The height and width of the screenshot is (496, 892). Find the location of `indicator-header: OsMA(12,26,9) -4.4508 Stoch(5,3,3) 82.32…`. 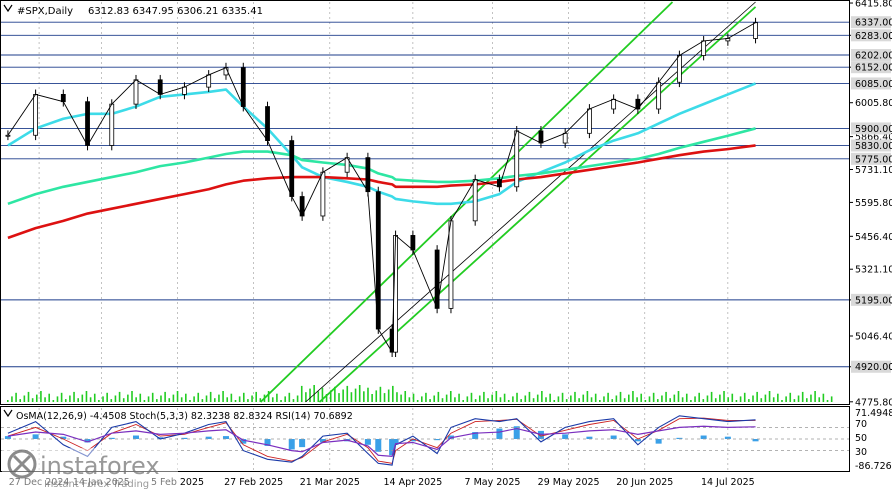

indicator-header: OsMA(12,26,9) -4.4508 Stoch(5,3,3) 82.32… is located at coordinates (178, 415).